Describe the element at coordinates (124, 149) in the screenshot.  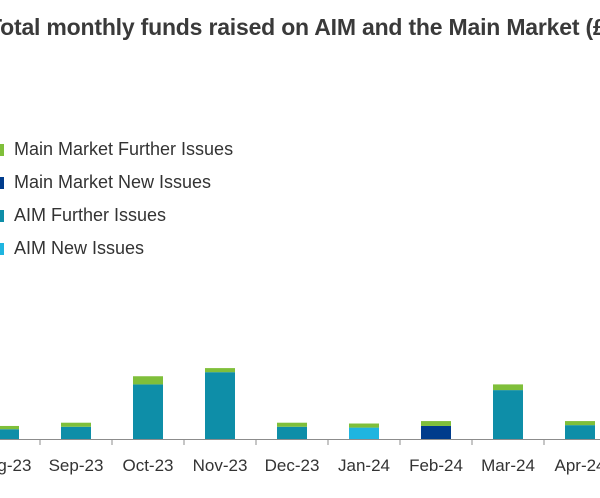
I see `legend-label-main-further: Main Market Further Issues` at that location.